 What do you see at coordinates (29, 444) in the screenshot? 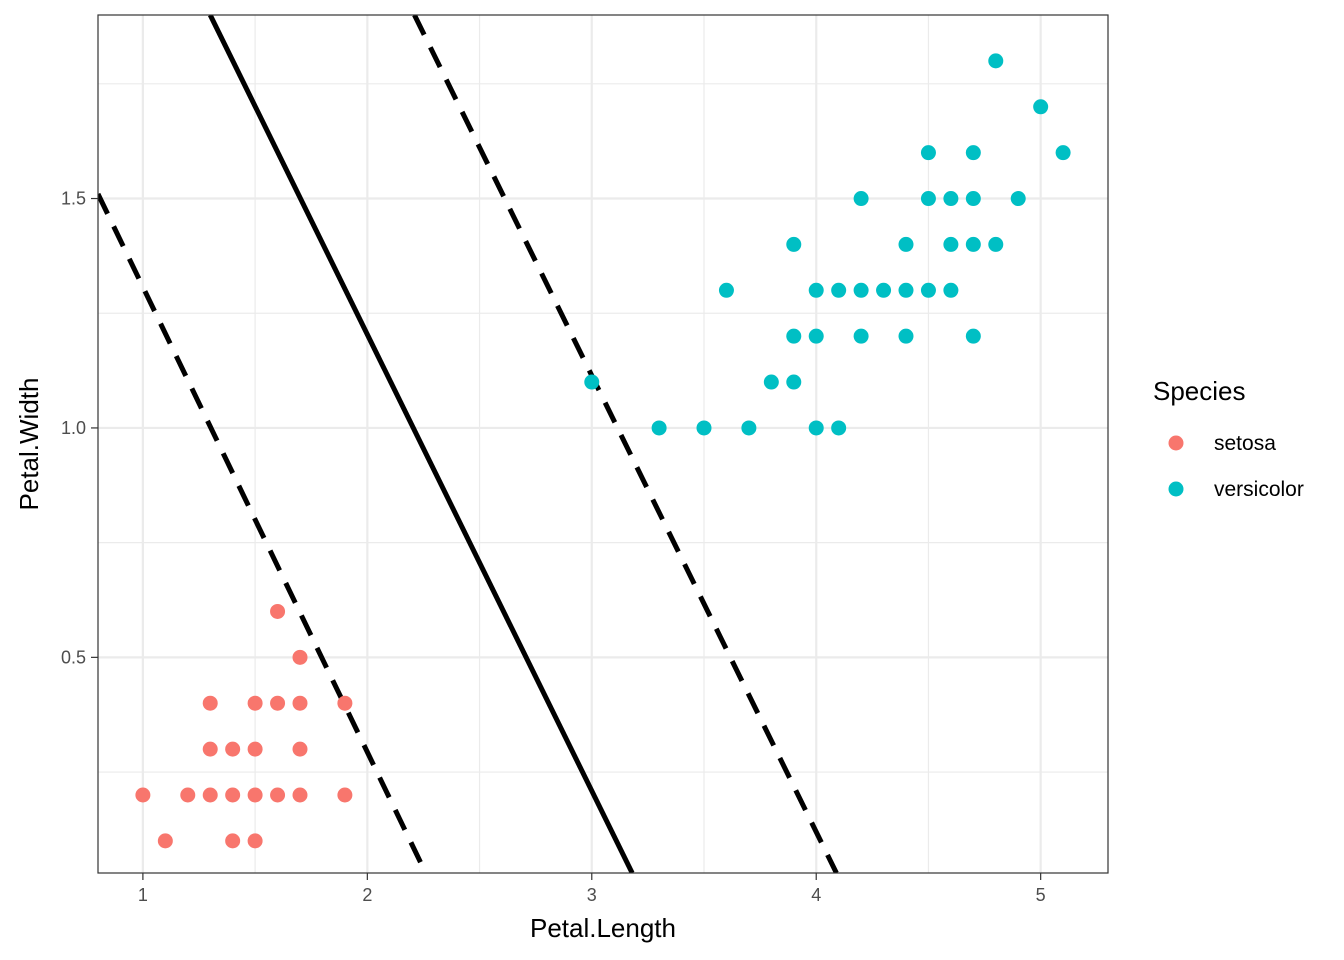
I see `y-axis-title: Petal.Width` at bounding box center [29, 444].